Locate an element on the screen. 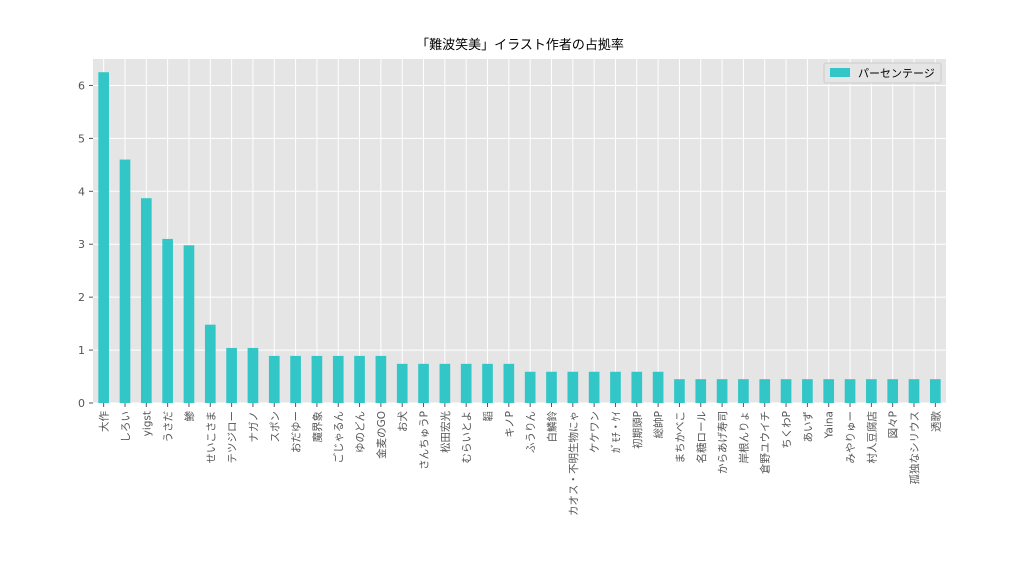 The height and width of the screenshot is (580, 1024). y-tick-label: 3 is located at coordinates (81, 244).